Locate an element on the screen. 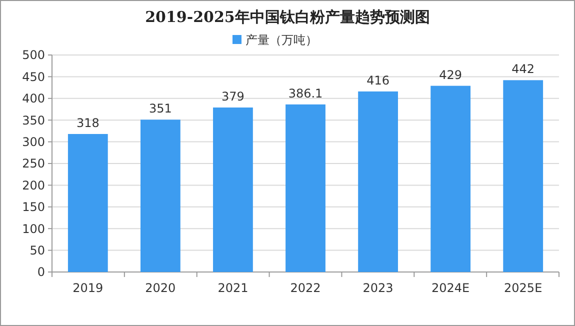 The image size is (575, 326). x-tick-label: 2020 is located at coordinates (160, 288).